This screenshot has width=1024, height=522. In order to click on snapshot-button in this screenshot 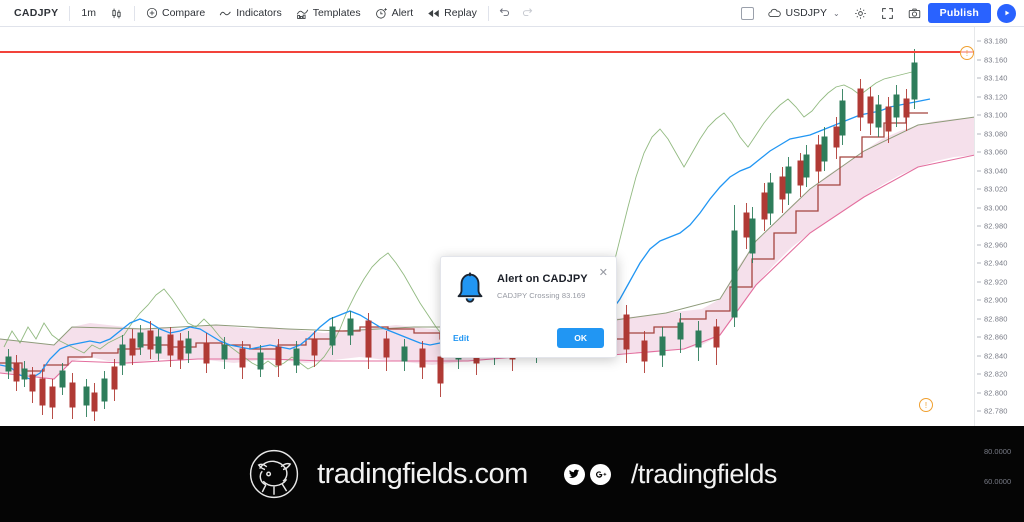, I will do `click(914, 13)`.